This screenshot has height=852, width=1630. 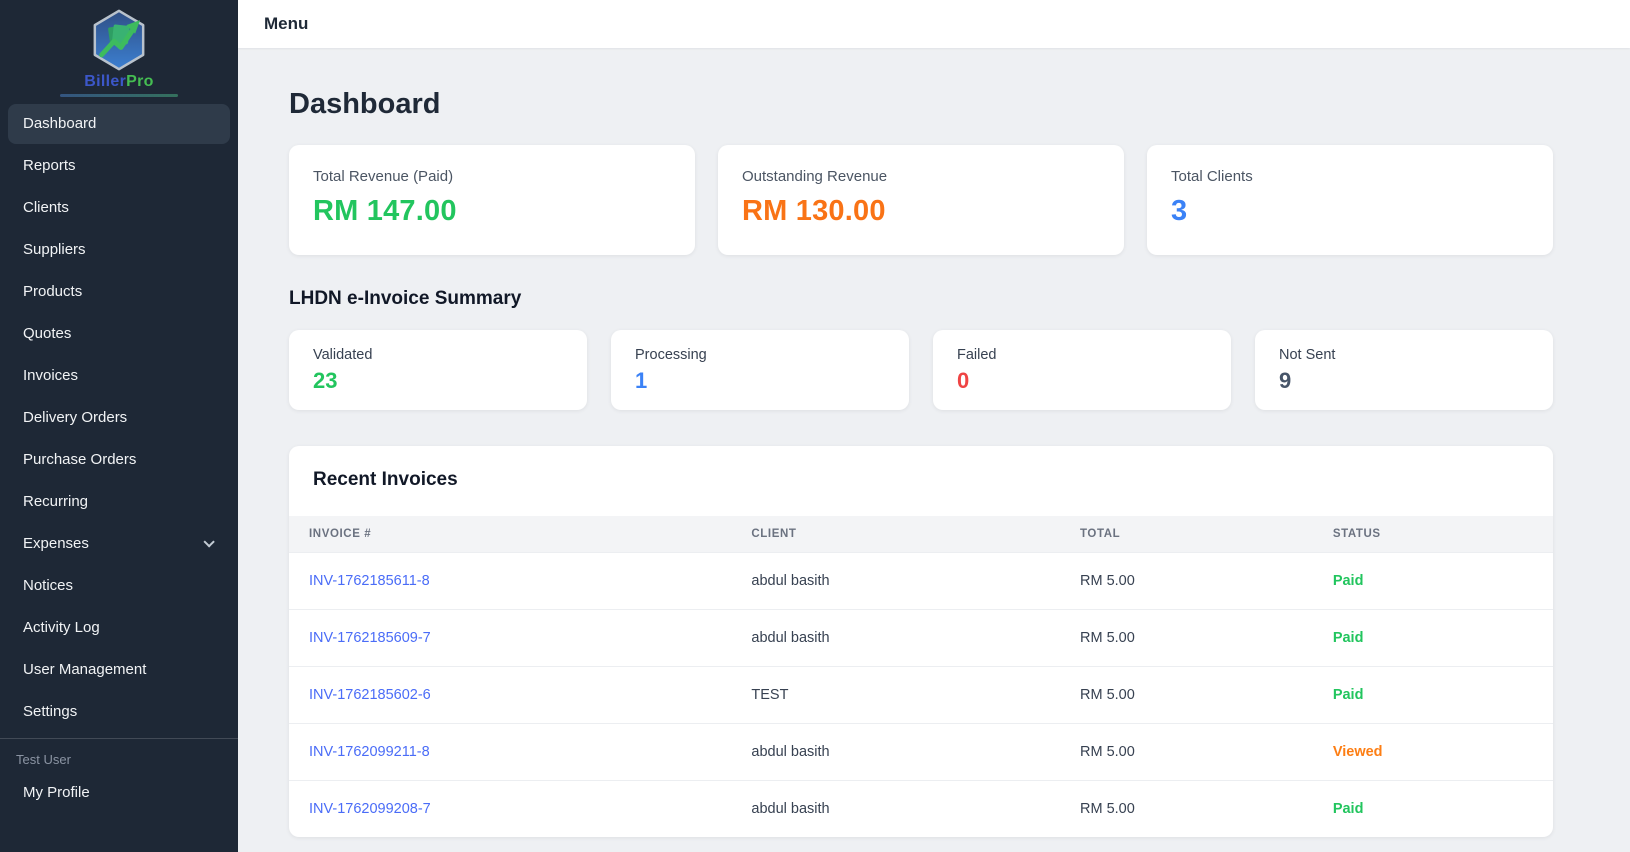 I want to click on invoice-number-cell: INV-1762099208-7, so click(x=510, y=808).